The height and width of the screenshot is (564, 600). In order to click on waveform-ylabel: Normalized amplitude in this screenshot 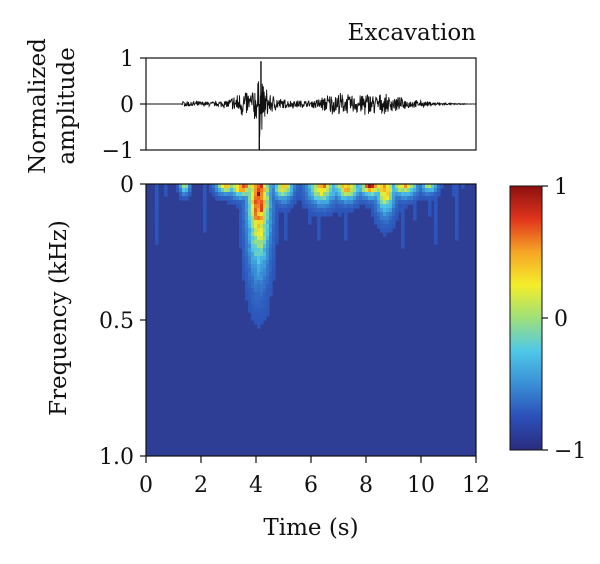, I will do `click(52, 106)`.